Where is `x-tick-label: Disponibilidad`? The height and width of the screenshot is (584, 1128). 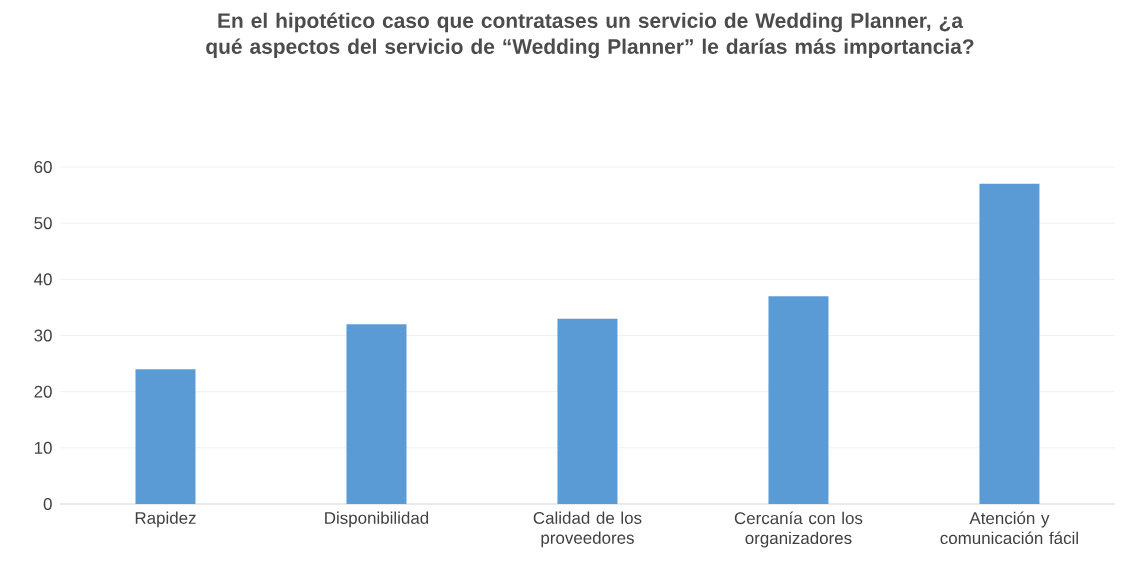
x-tick-label: Disponibilidad is located at coordinates (377, 519).